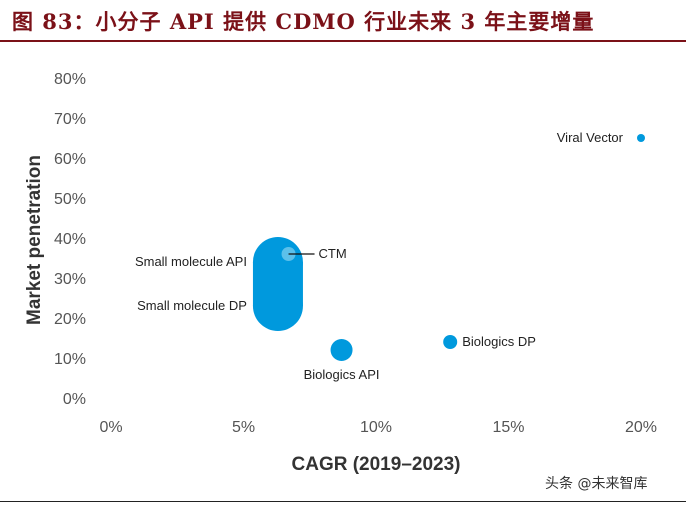  What do you see at coordinates (343, 41) in the screenshot?
I see `title-rule` at bounding box center [343, 41].